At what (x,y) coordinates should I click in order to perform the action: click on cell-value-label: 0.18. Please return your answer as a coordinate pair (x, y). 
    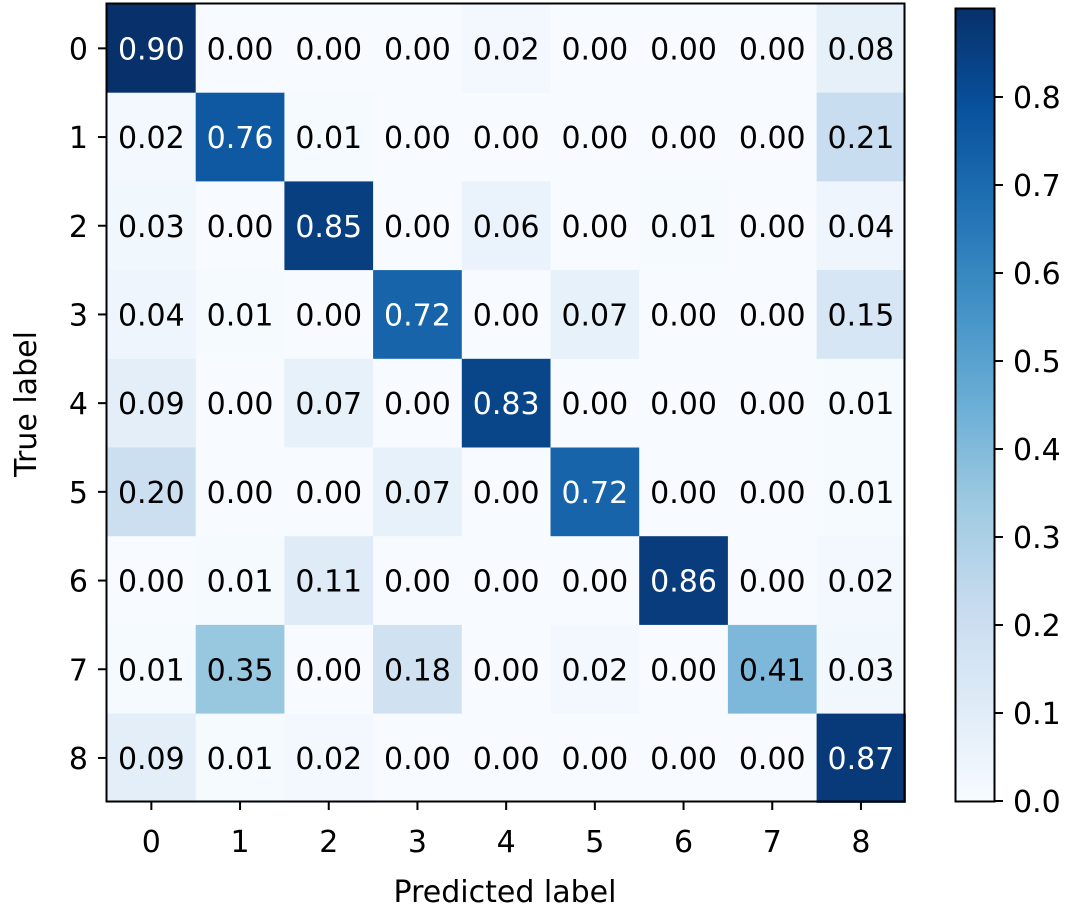
    Looking at the image, I should click on (417, 670).